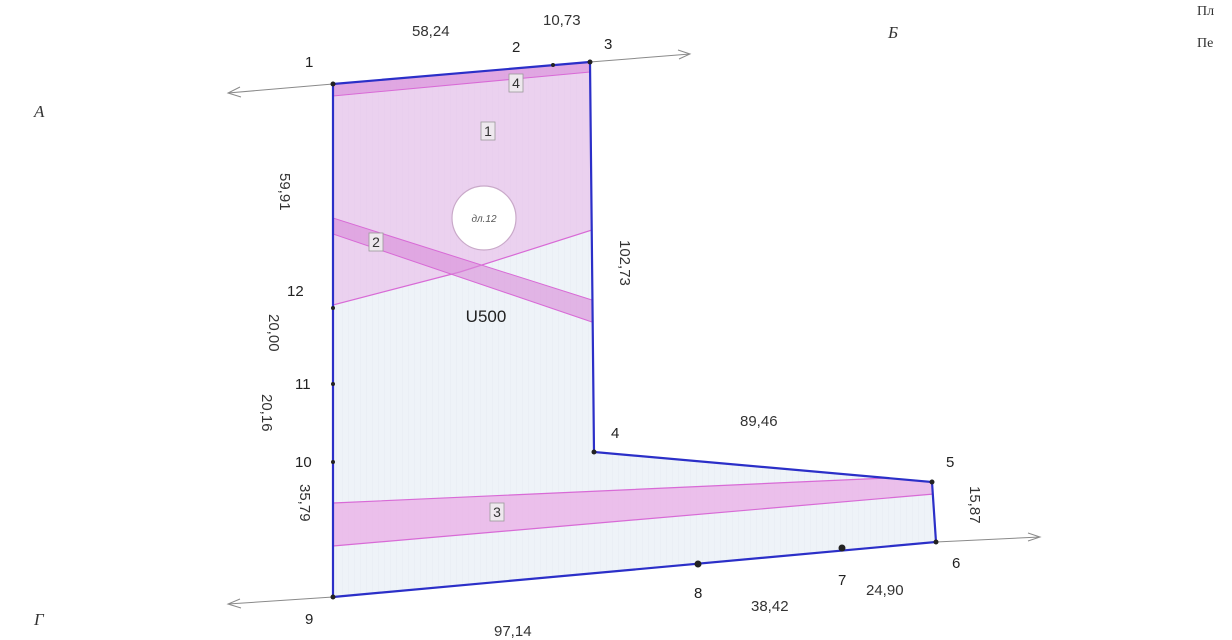  Describe the element at coordinates (640, 58) in the screenshot. I see `extension-line-top-right` at that location.